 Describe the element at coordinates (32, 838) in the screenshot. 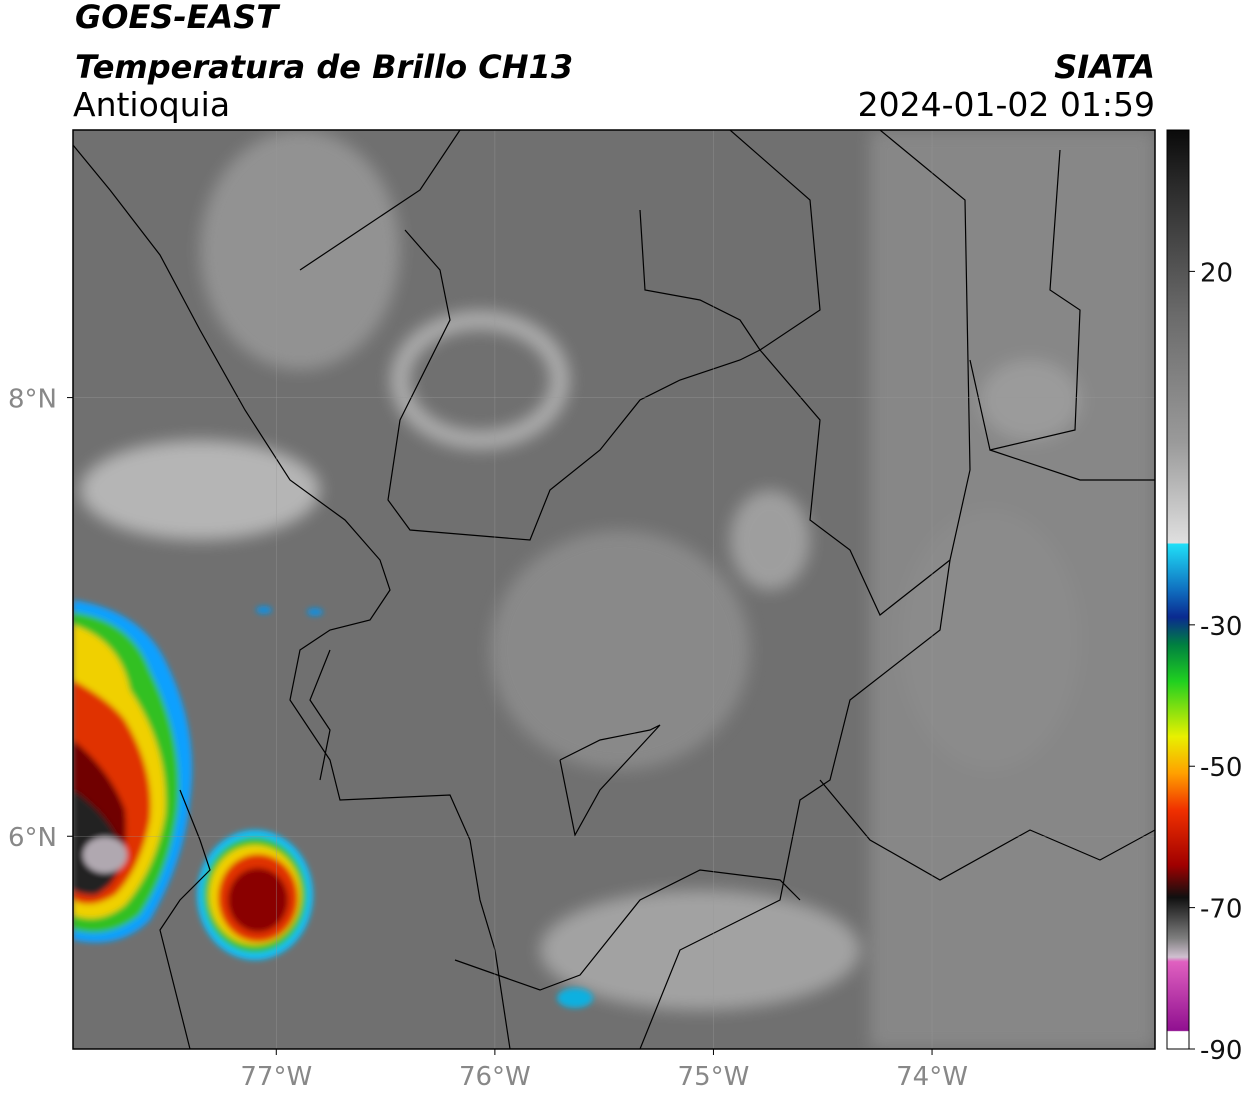

I see `y-tick-label: 6°N` at that location.